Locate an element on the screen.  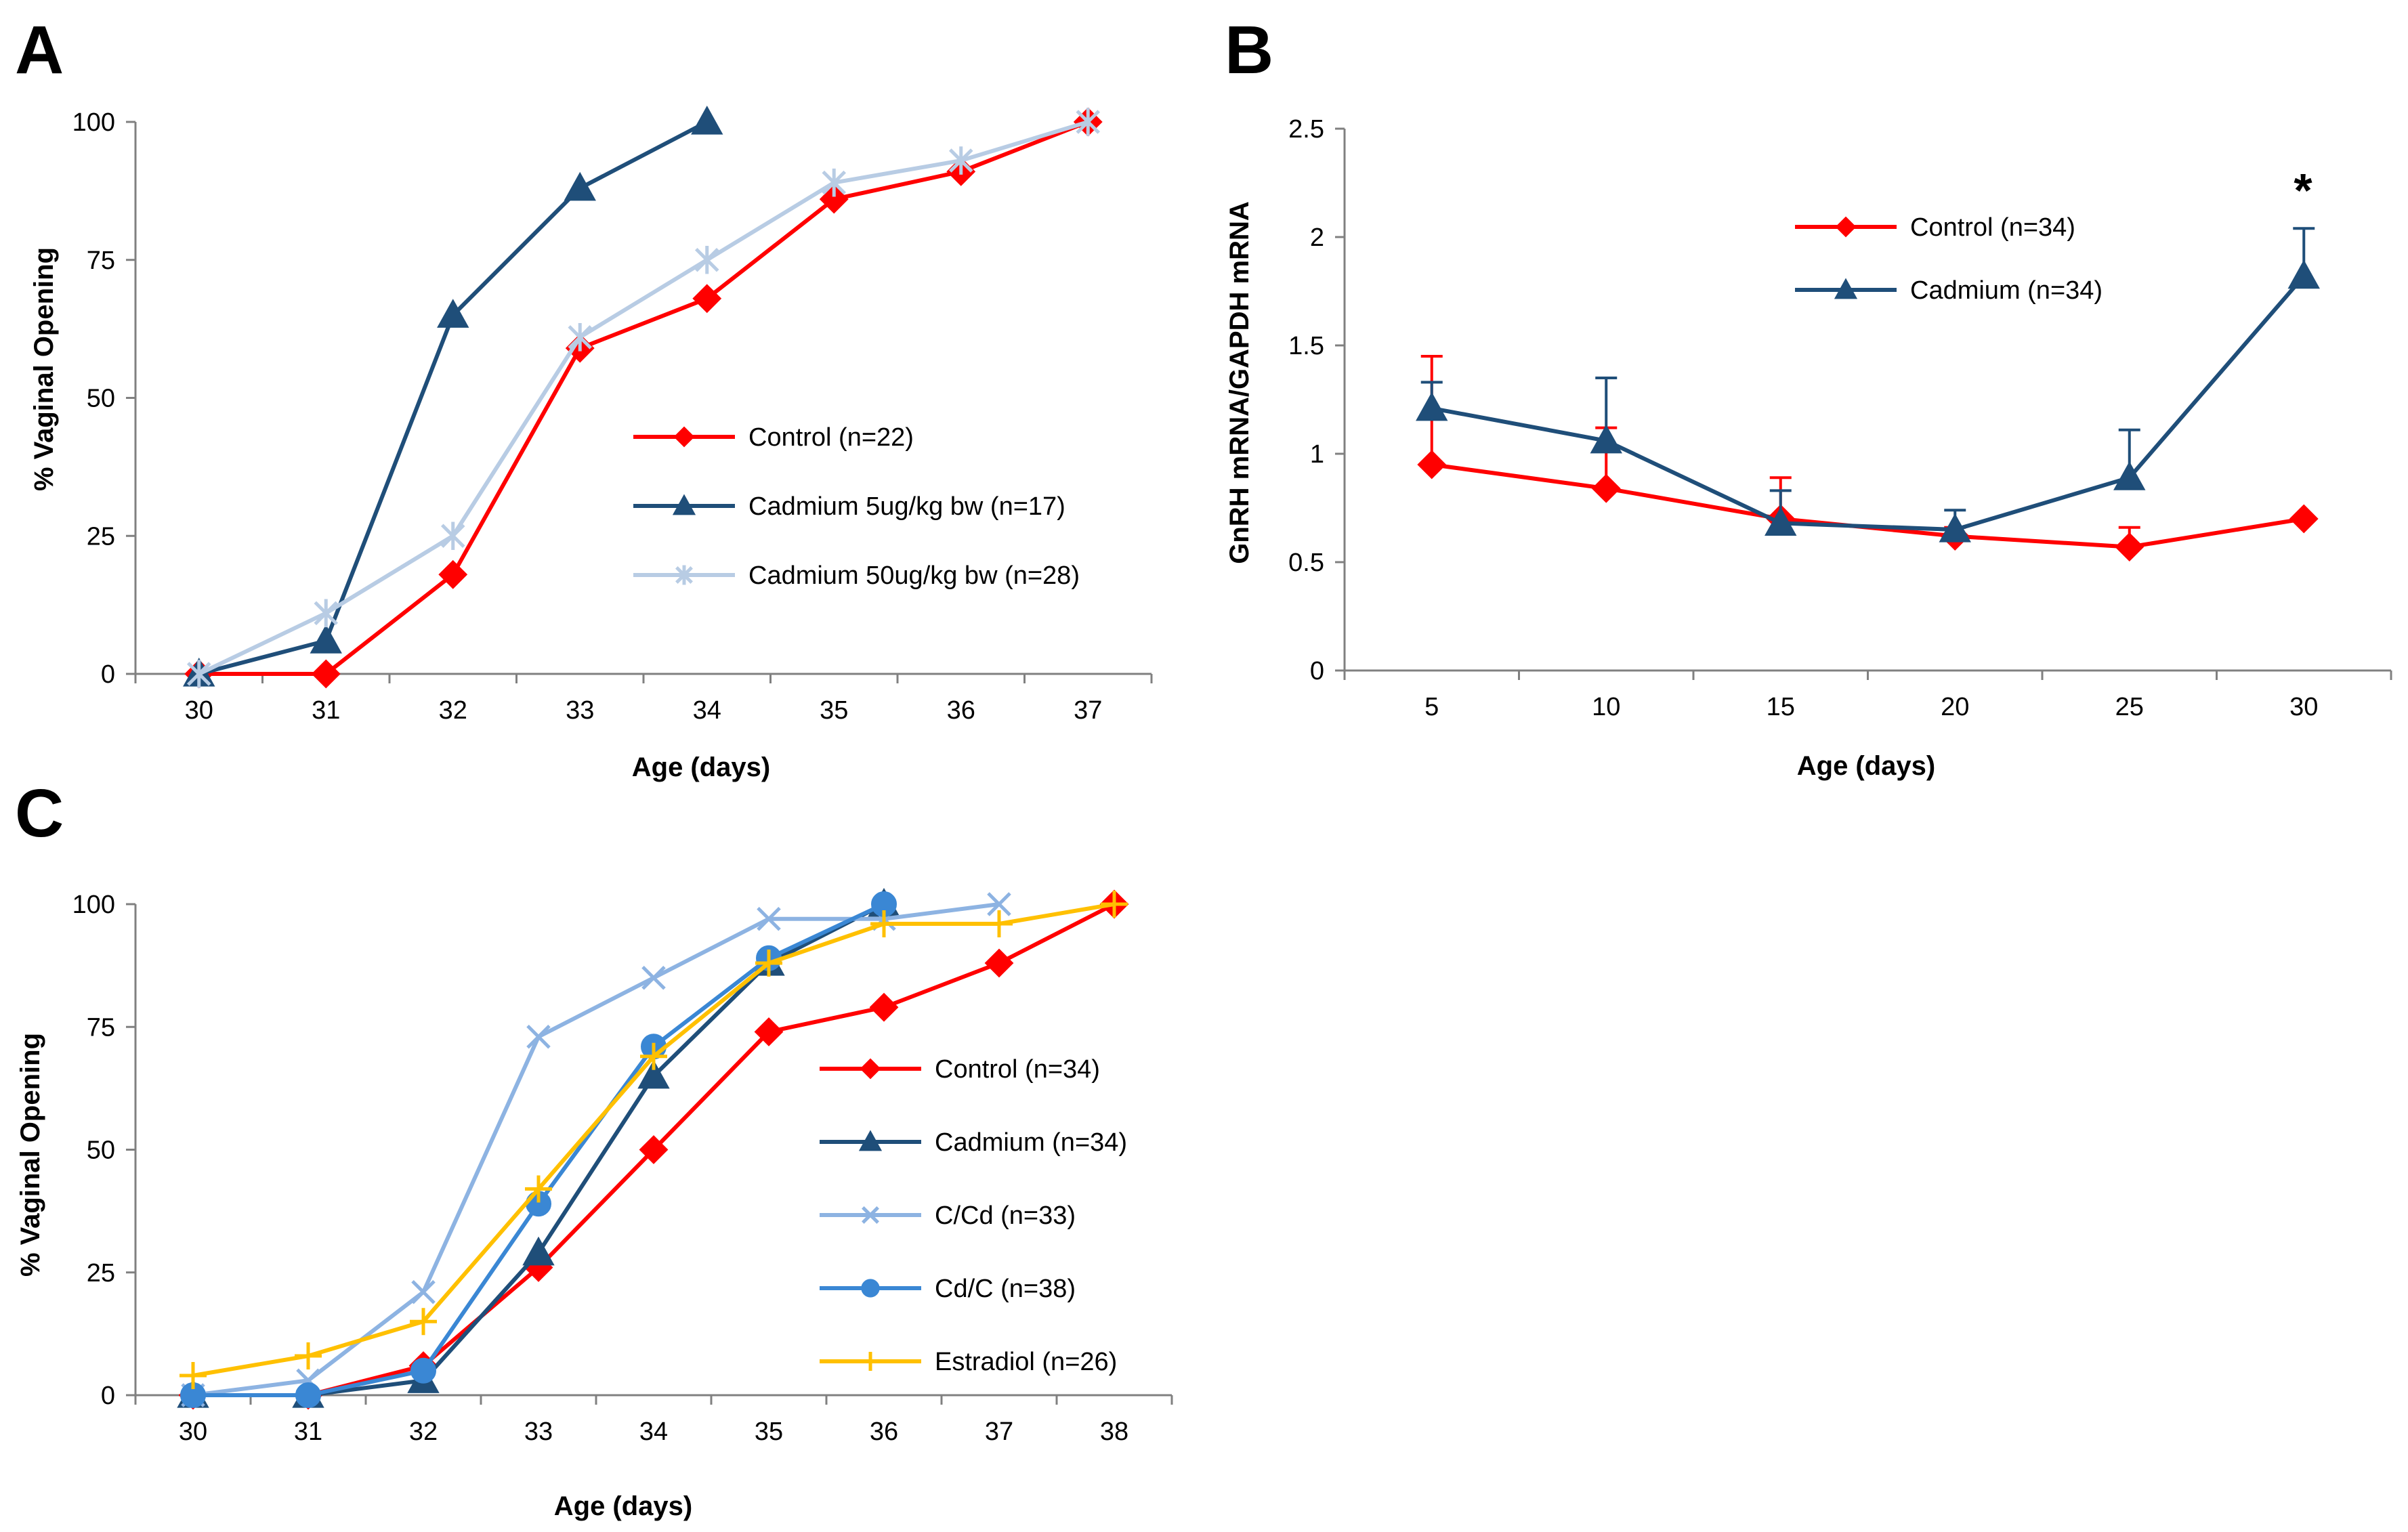
panel-b-y-tick-label: 1 is located at coordinates (1317, 454).